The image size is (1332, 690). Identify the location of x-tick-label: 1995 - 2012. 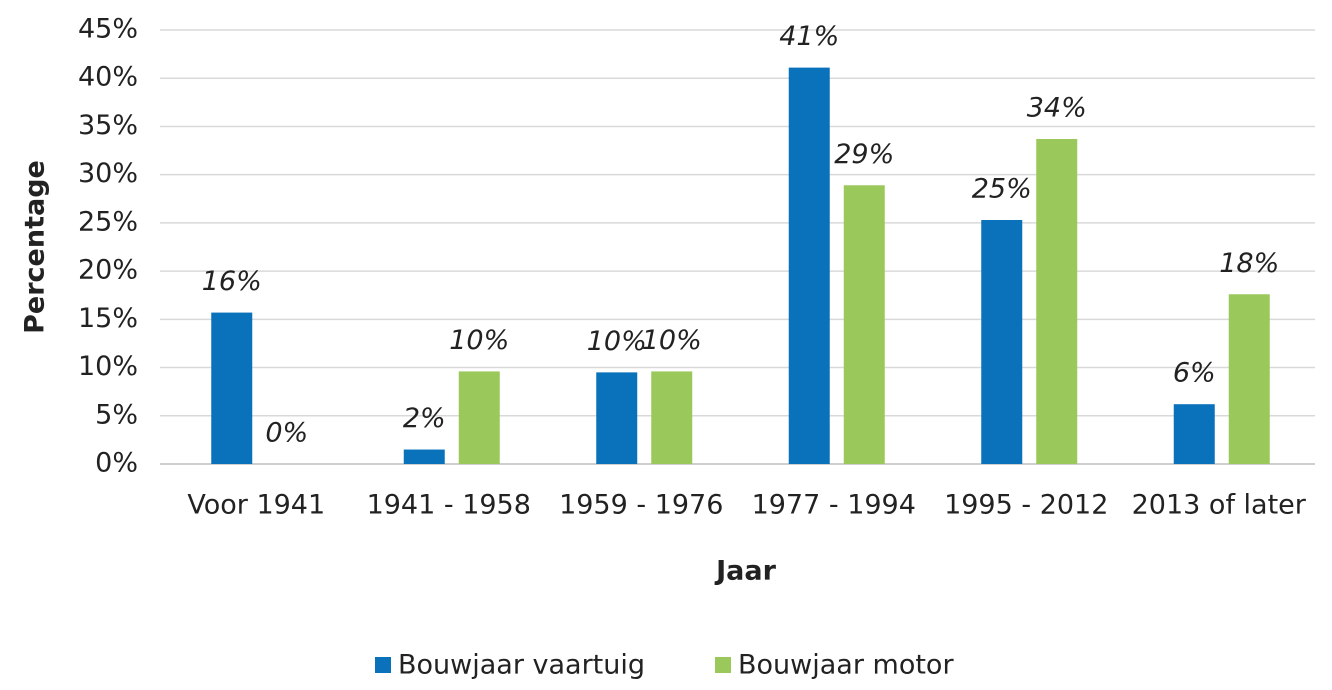
(1026, 505).